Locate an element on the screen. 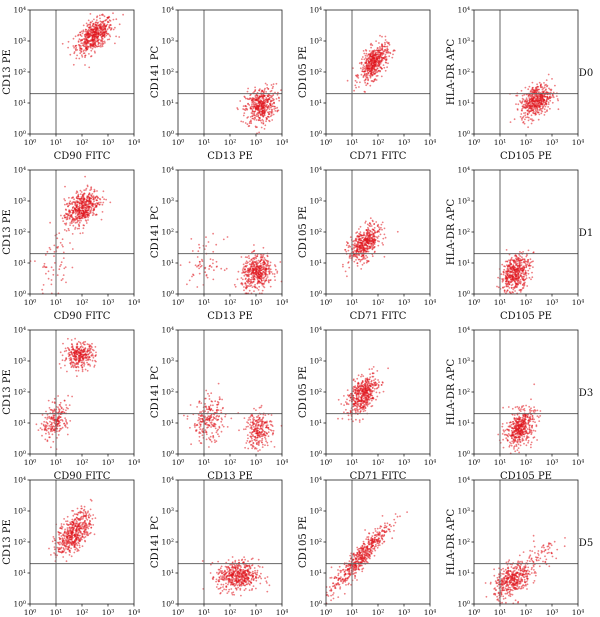 This screenshot has width=600, height=617. x-tick-label: 10⁴ is located at coordinates (282, 302).